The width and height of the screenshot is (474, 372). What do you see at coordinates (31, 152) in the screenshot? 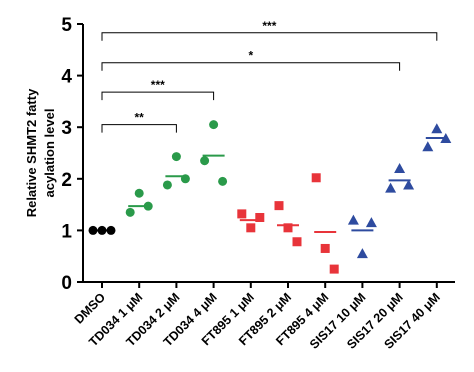
I see `y-axis-label: Relative SHMT2 fatty` at bounding box center [31, 152].